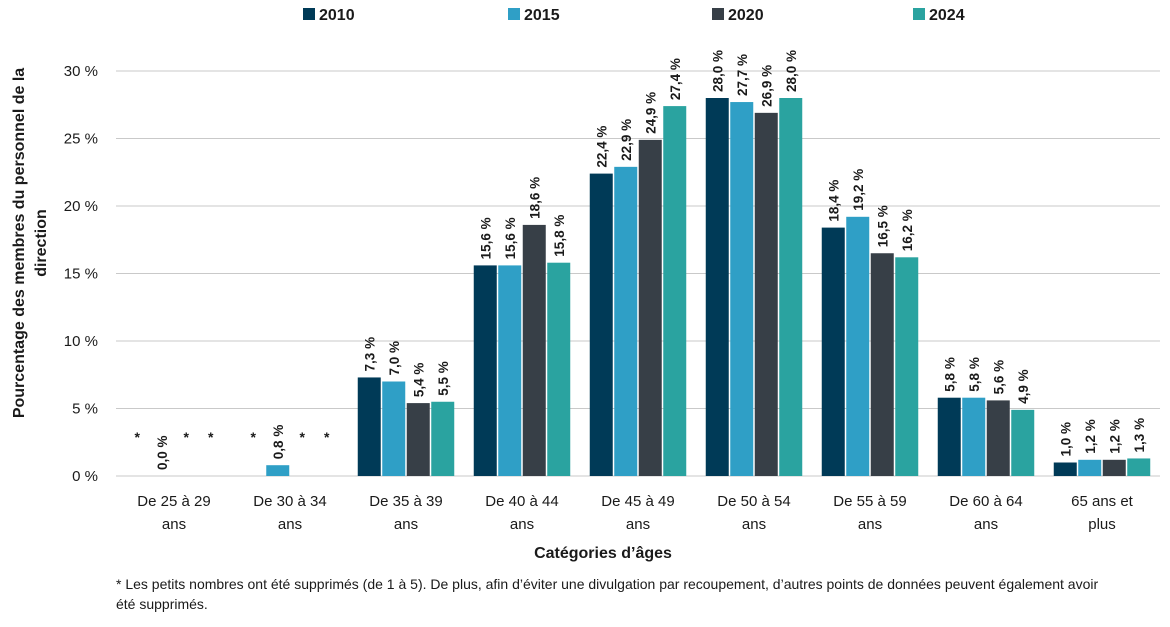 The height and width of the screenshot is (627, 1170). I want to click on data-label: 15,6 %, so click(510, 238).